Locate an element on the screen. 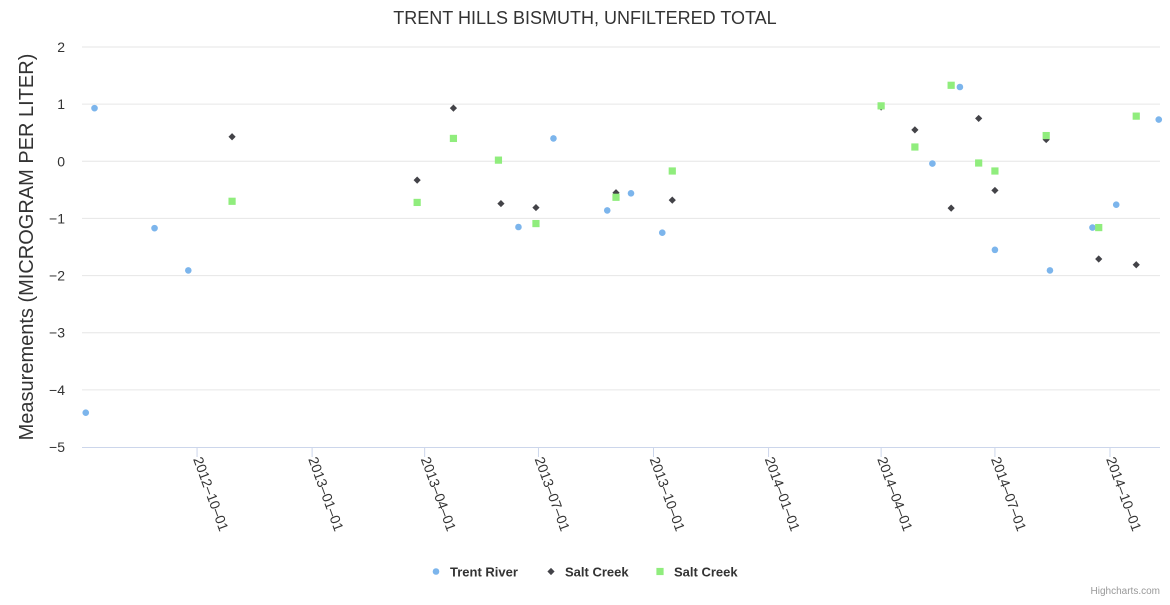 This screenshot has width=1170, height=605. x-tick-label: 2013–01–01 is located at coordinates (326, 494).